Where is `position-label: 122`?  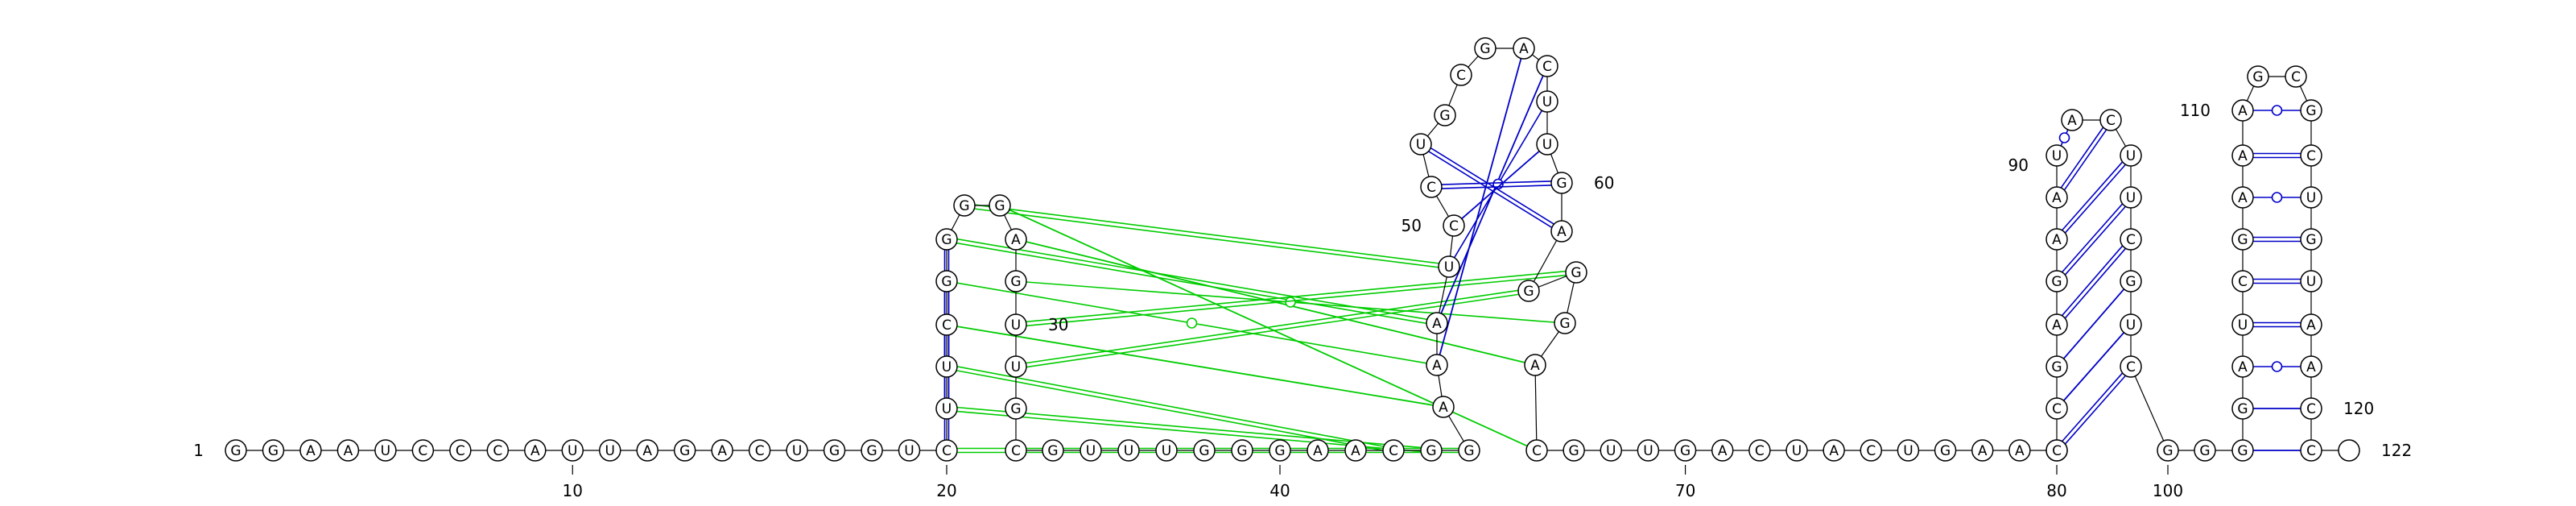 position-label: 122 is located at coordinates (2396, 450).